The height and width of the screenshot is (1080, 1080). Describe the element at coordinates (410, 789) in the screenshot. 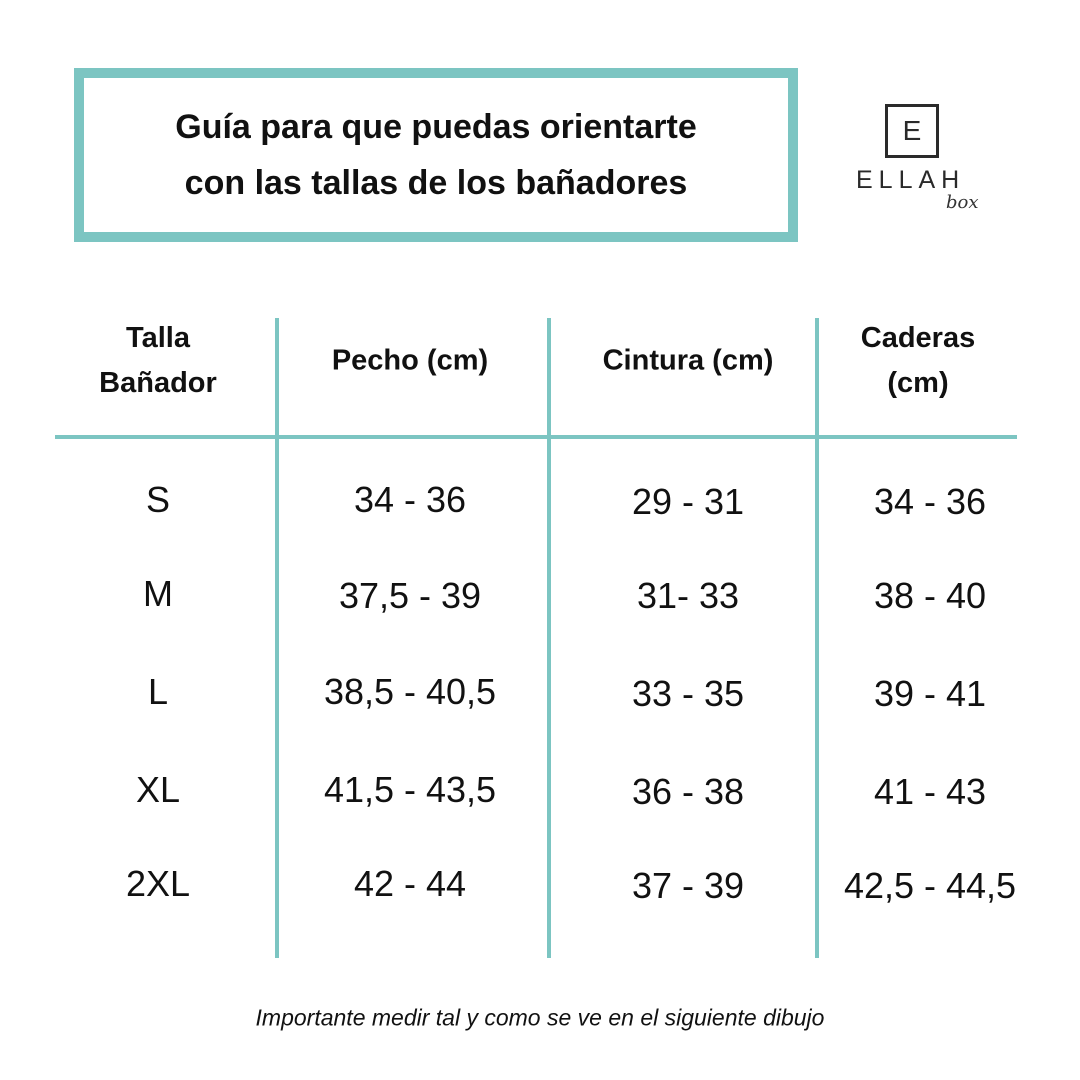

I see `measure-cell: 41,5 - 43,5` at that location.